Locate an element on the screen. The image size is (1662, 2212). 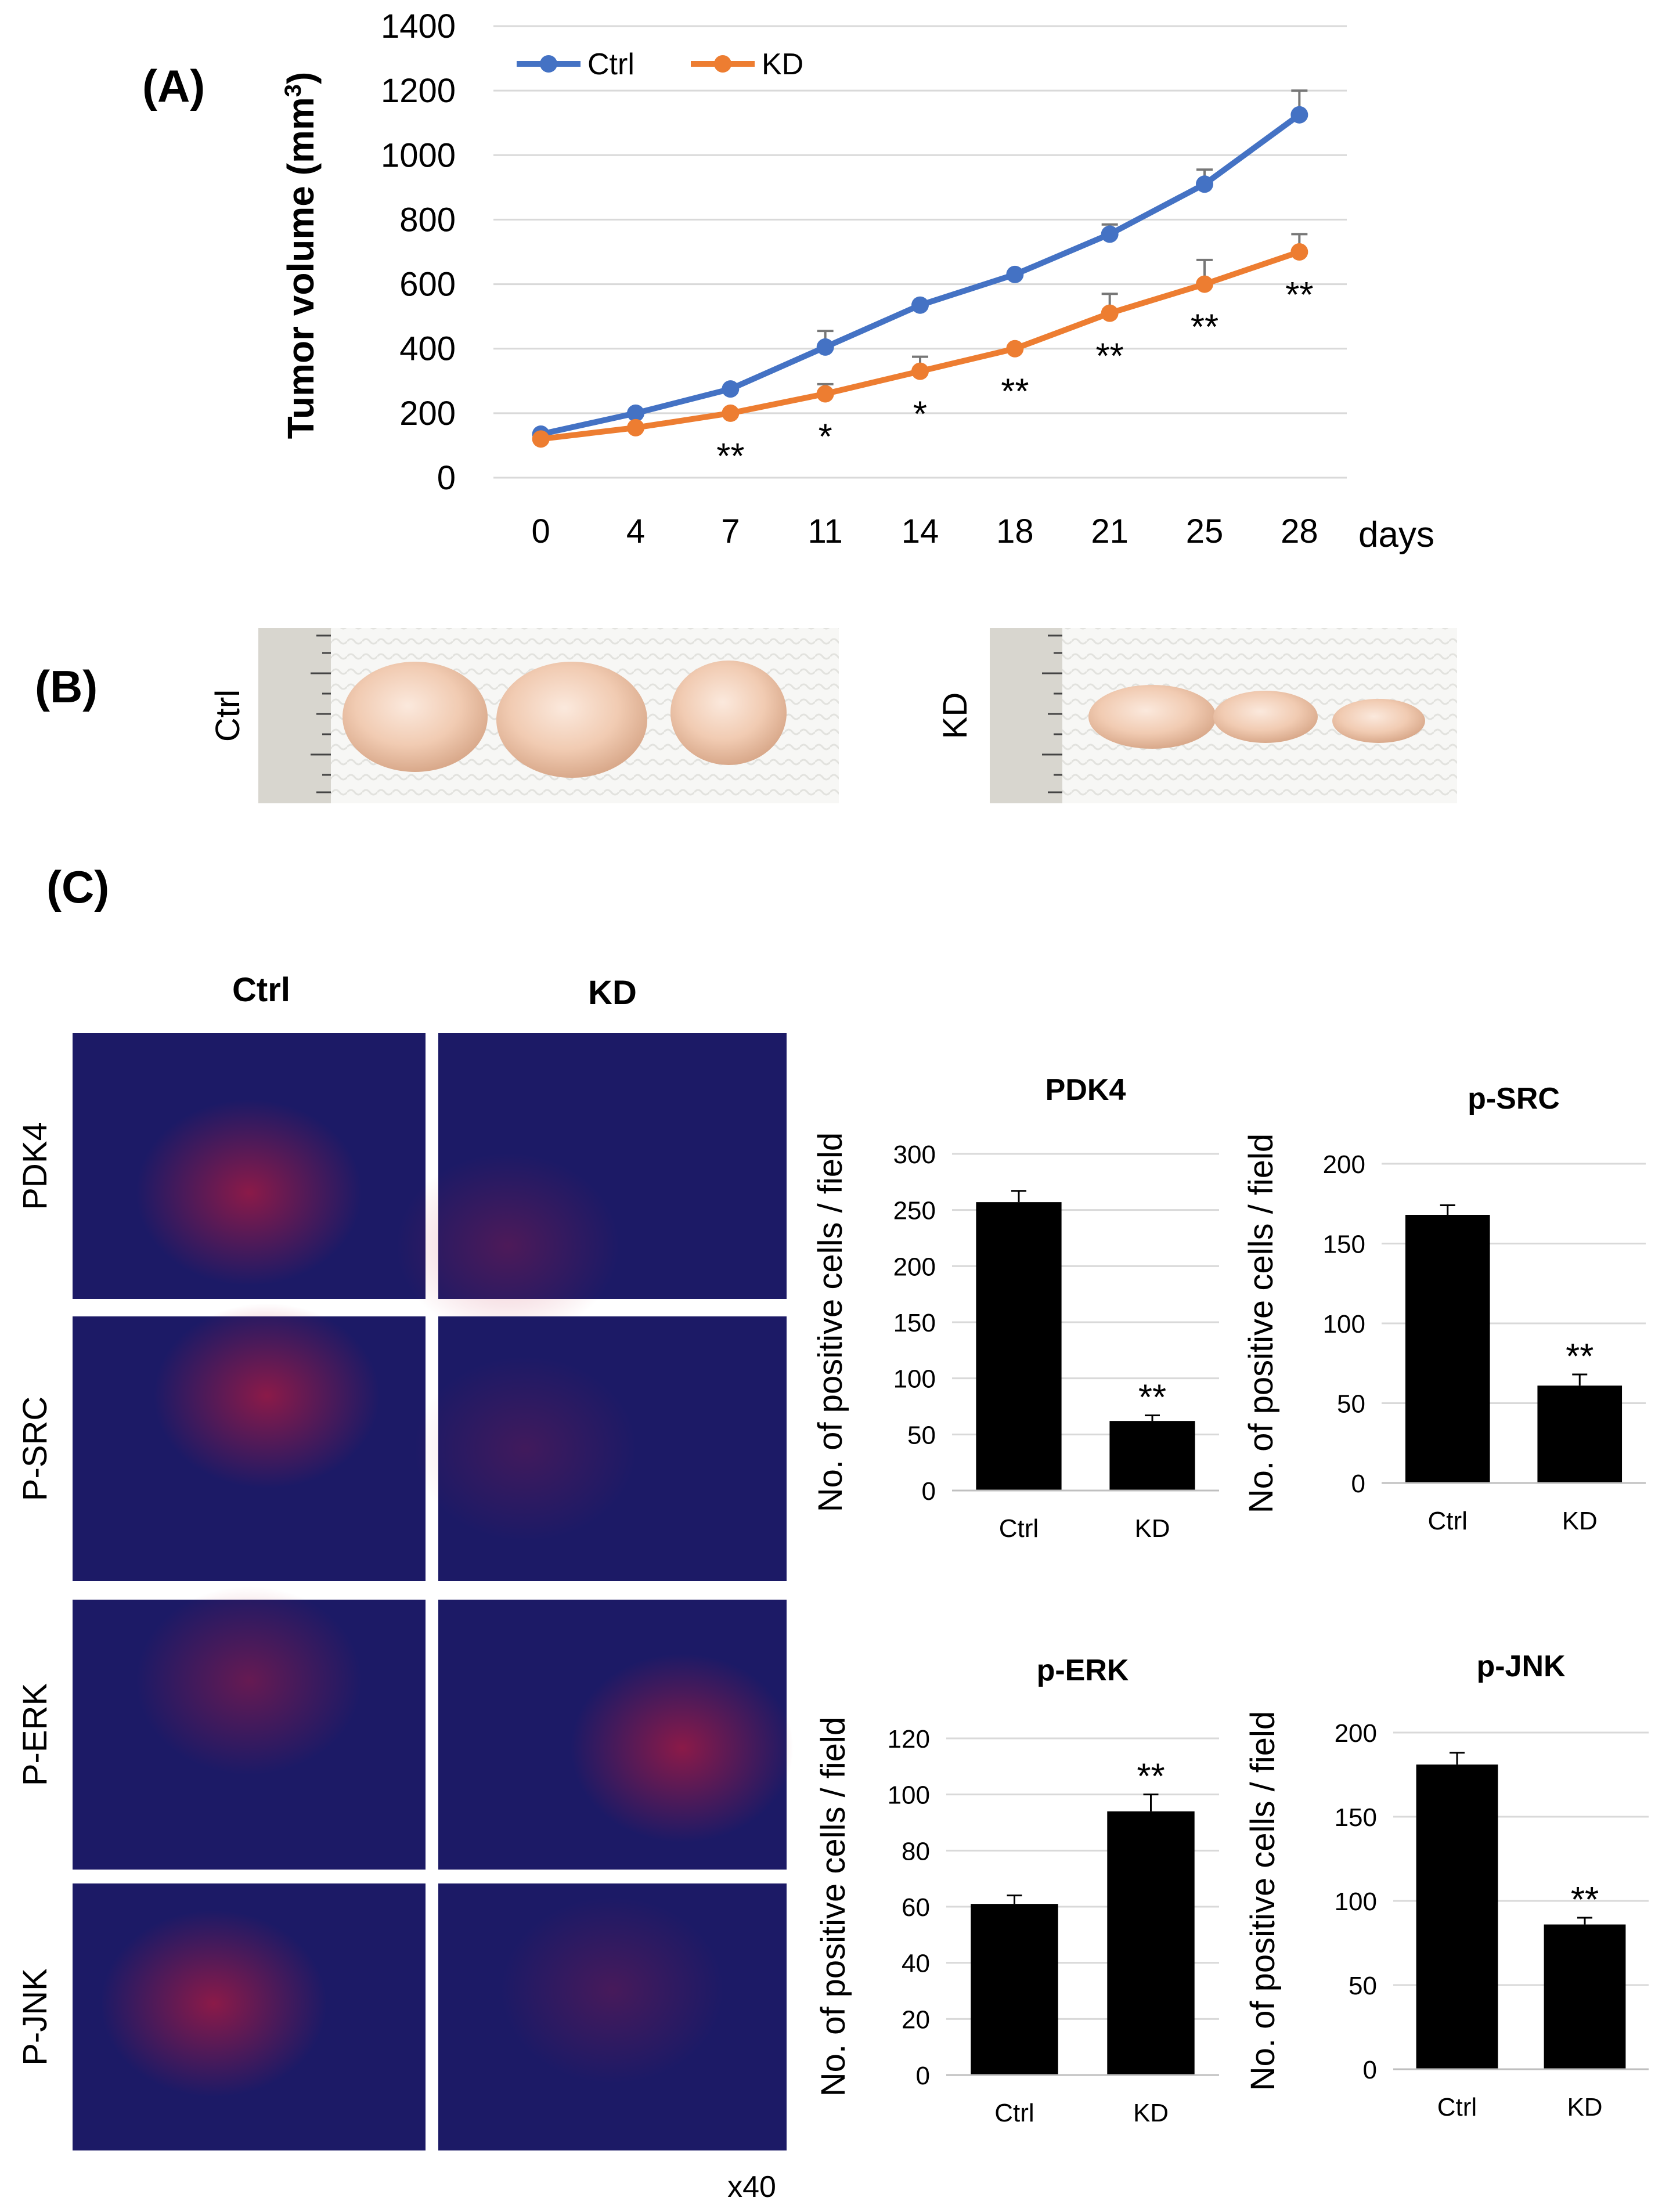
tumor-photo-ctrl is located at coordinates (548, 716).